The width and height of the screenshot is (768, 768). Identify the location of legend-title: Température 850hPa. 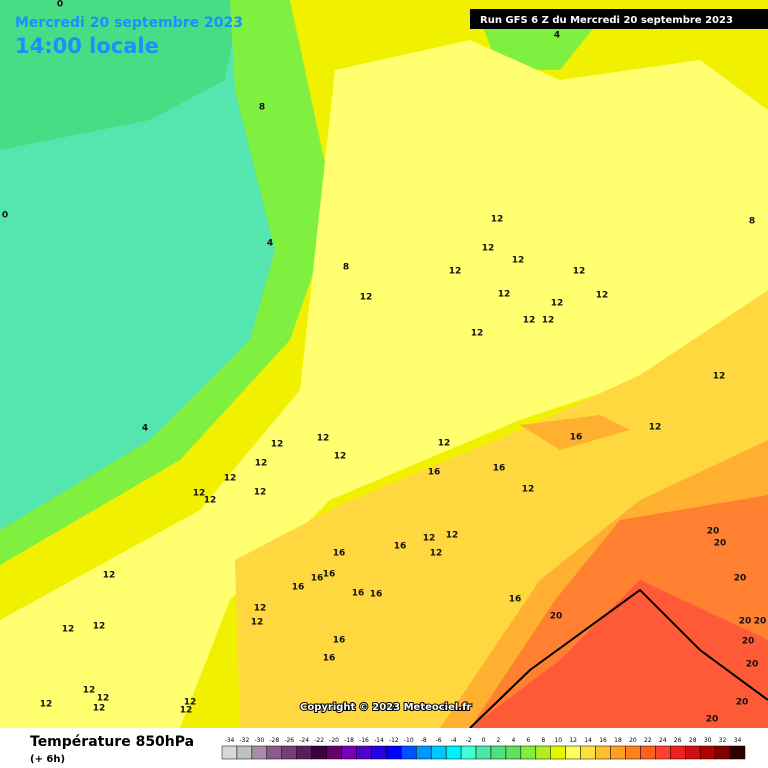
(112, 742).